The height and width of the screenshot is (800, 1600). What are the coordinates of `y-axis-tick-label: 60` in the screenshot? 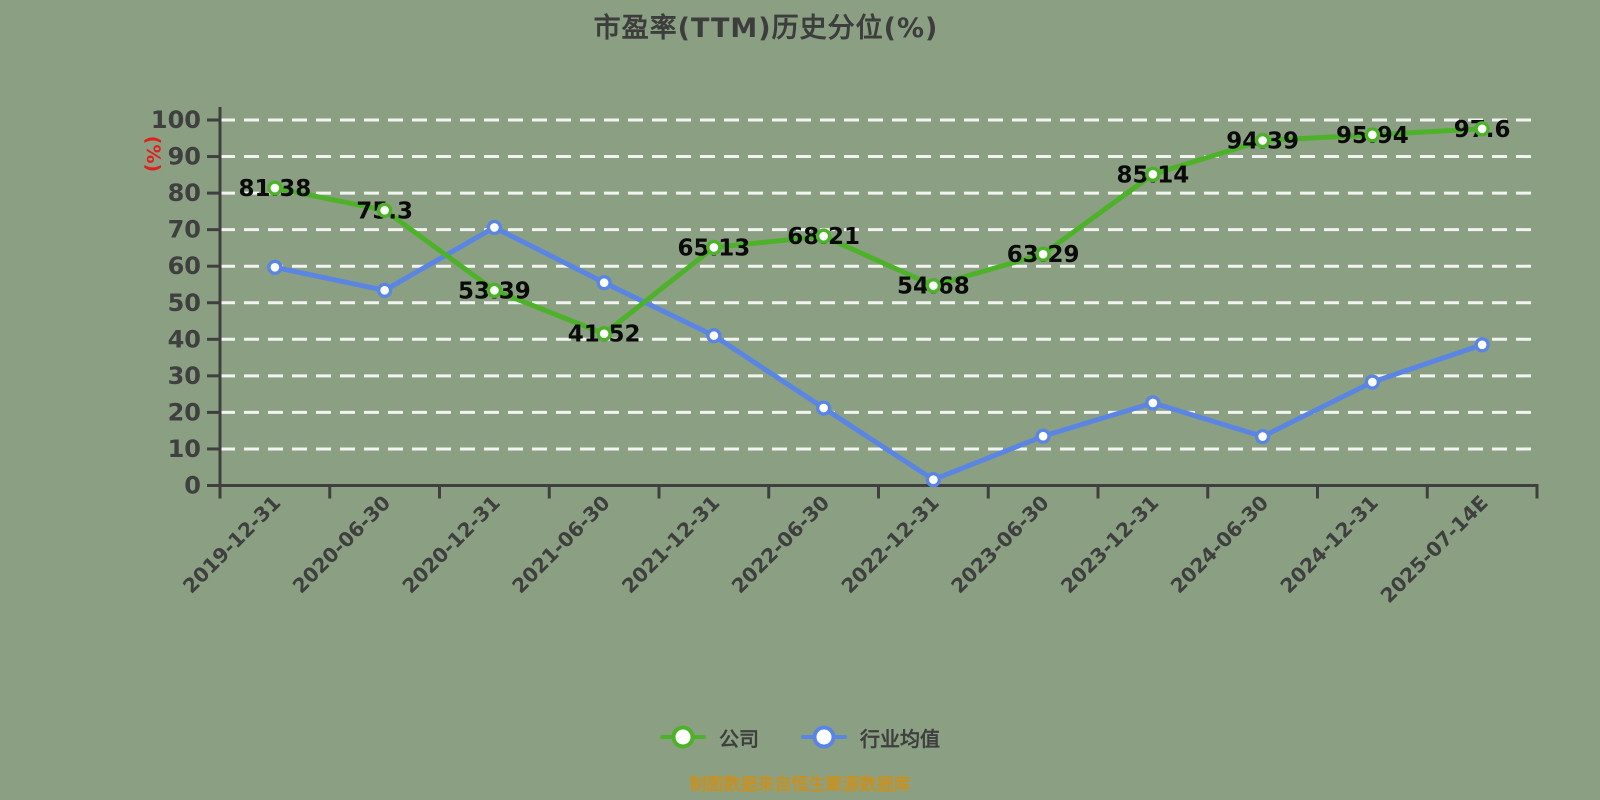 It's located at (184, 266).